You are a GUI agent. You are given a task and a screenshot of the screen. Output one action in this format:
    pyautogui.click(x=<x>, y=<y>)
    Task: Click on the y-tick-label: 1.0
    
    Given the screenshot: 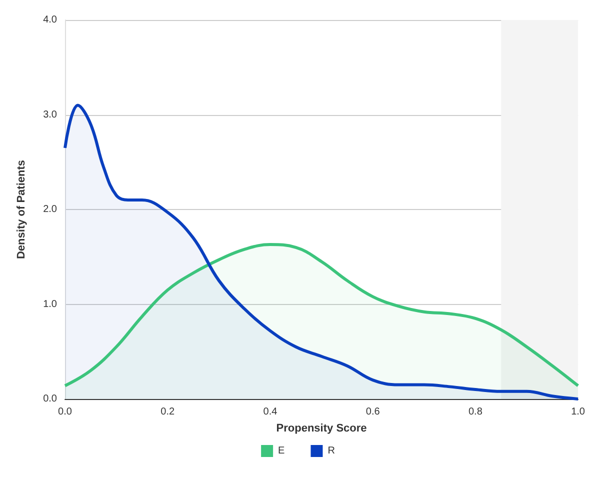 What is the action you would take?
    pyautogui.click(x=50, y=304)
    